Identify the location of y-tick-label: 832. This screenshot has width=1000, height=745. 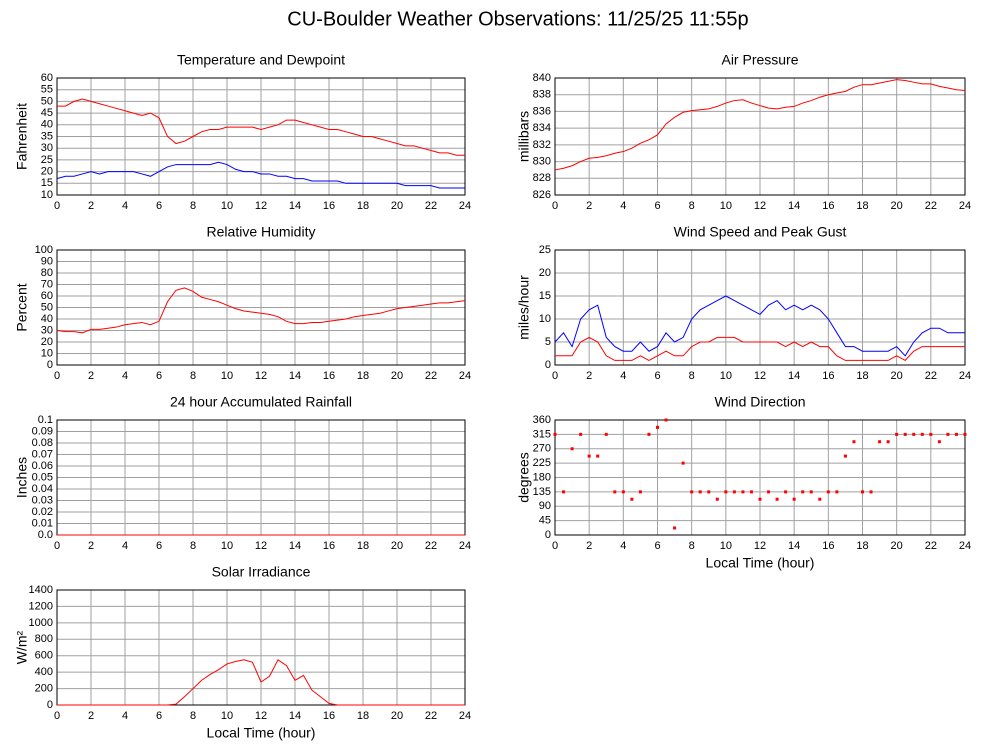
(542, 145).